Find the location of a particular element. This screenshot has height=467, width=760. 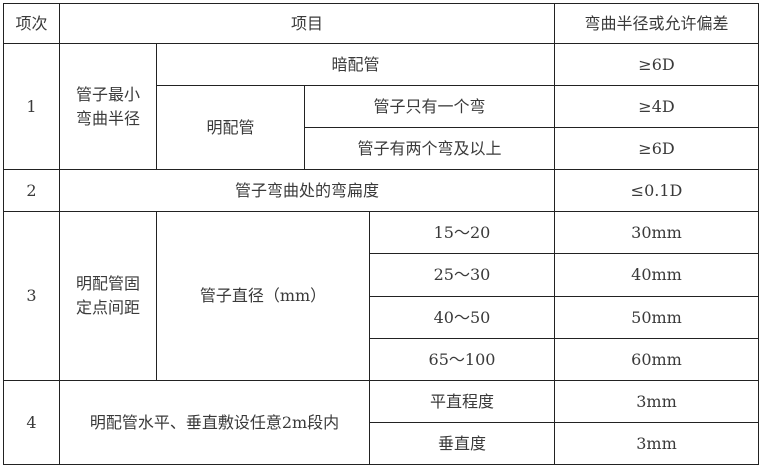

row3-range: 15～20 is located at coordinates (462, 232).